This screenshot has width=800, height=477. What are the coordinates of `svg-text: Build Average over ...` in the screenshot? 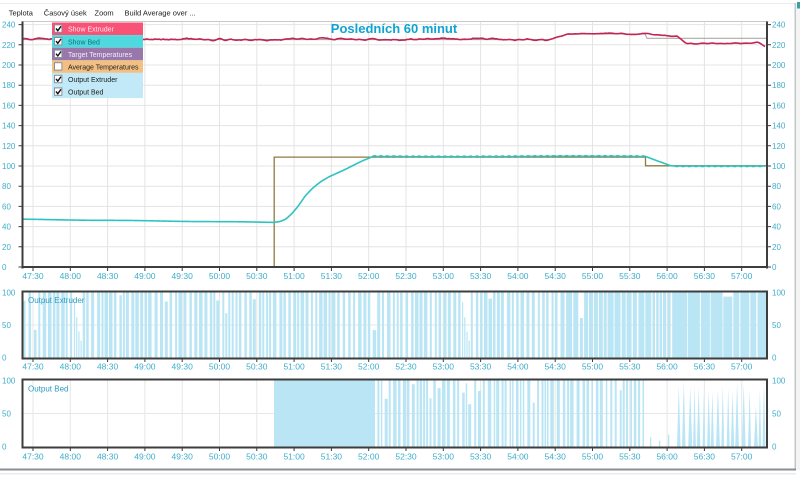 It's located at (160, 12).